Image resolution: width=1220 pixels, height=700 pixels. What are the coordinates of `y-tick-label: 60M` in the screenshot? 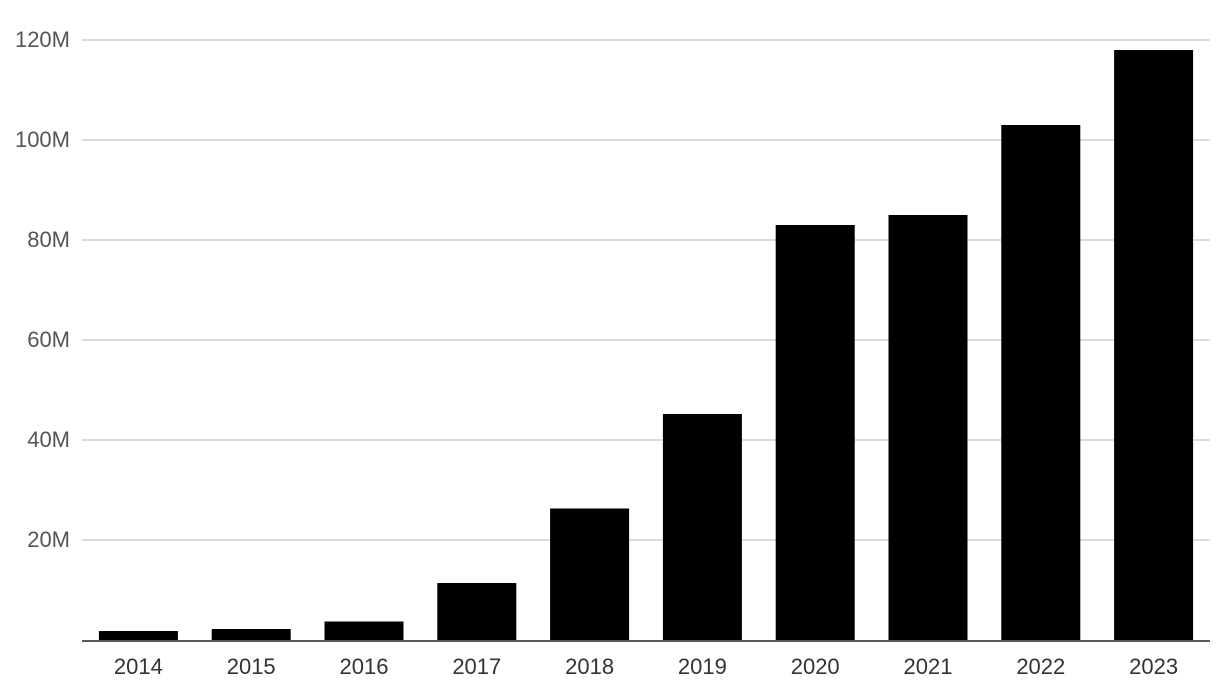 It's located at (48, 339).